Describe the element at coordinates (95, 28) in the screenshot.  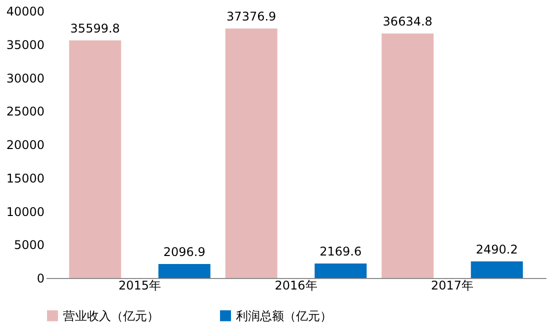
I see `data-label: 35599.8` at that location.